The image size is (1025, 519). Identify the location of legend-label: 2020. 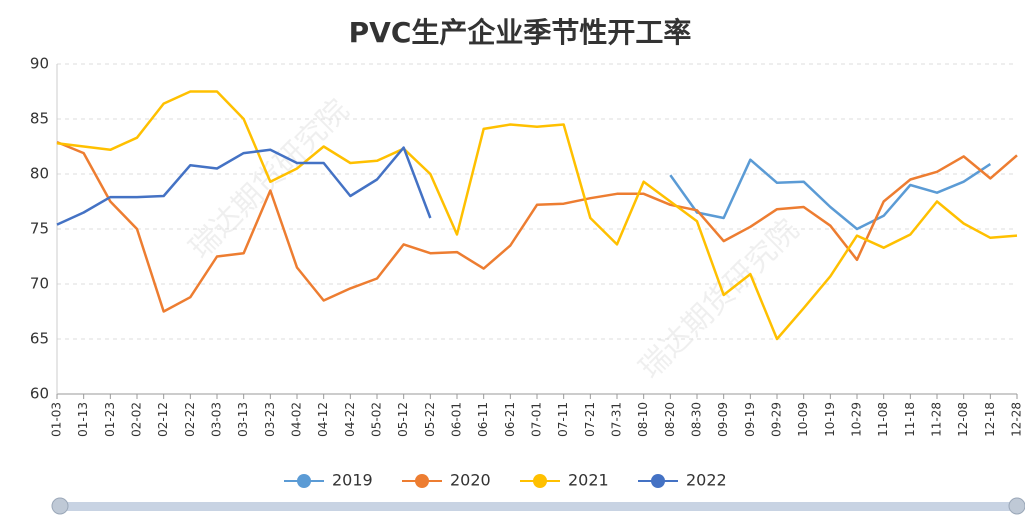
(470, 480).